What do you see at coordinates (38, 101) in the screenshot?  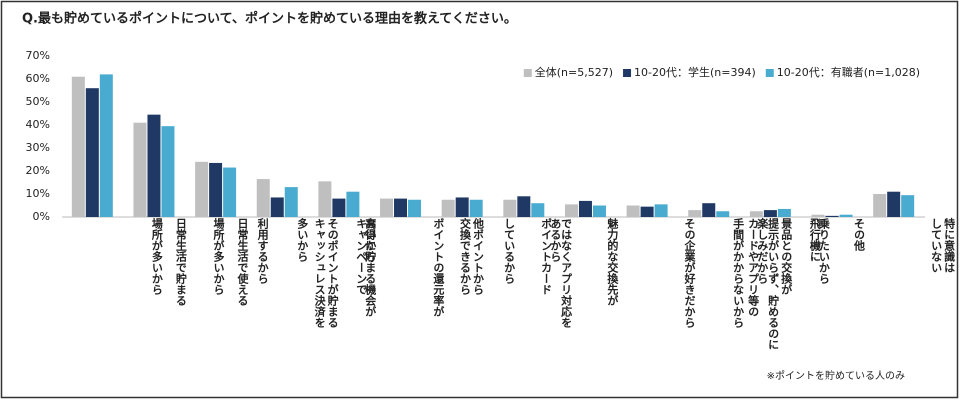 I see `y-tick-label: 50%` at bounding box center [38, 101].